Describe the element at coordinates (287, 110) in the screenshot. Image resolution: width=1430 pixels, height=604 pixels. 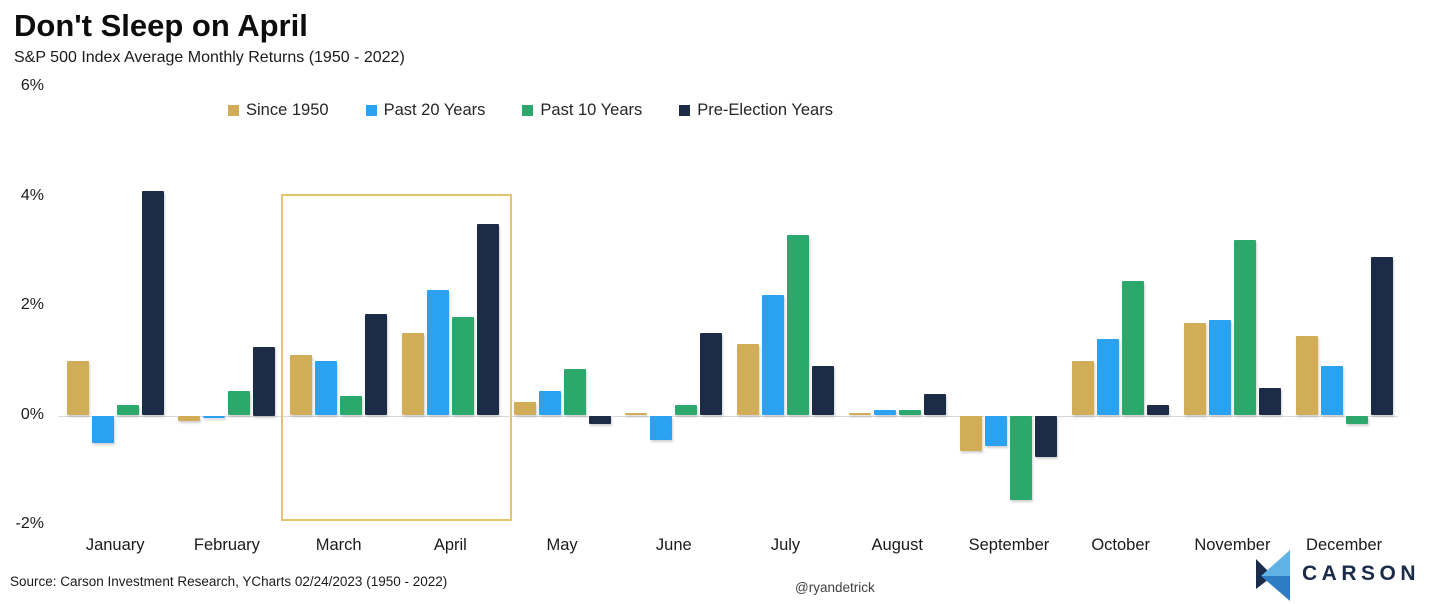
I see `legend-label: Since 1950` at that location.